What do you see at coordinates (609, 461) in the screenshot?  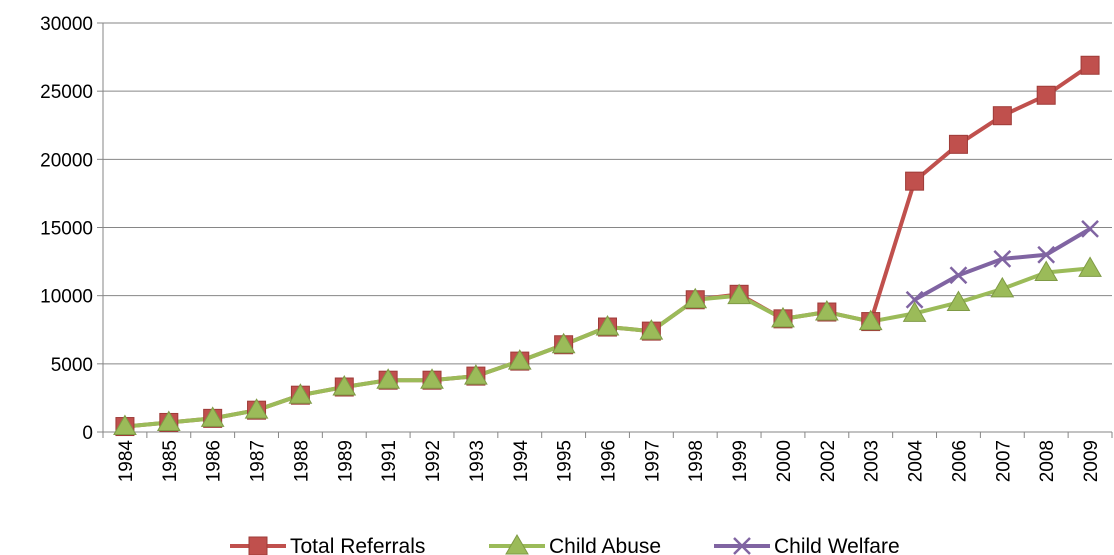 I see `x-tick-label: 1996` at bounding box center [609, 461].